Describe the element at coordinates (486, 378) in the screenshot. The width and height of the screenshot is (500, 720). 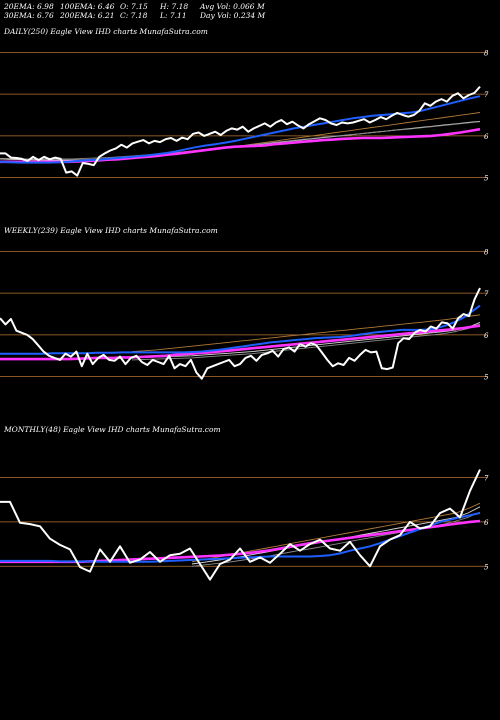
I see `weekly-y-tick-label: 5` at that location.